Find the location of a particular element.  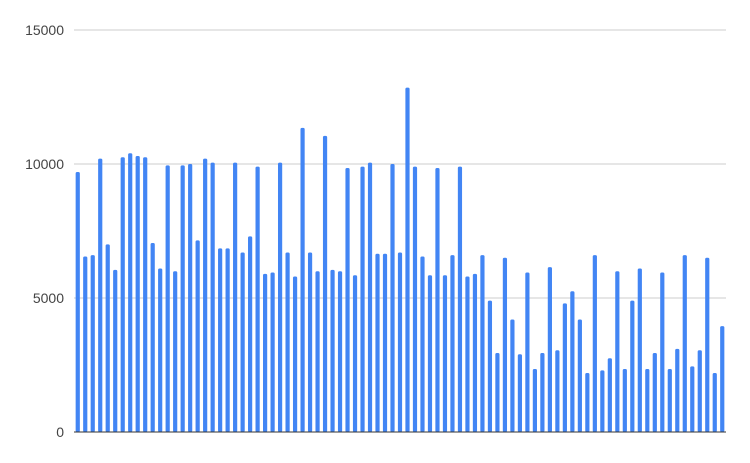

y-tick-label: 15000 is located at coordinates (44, 30).